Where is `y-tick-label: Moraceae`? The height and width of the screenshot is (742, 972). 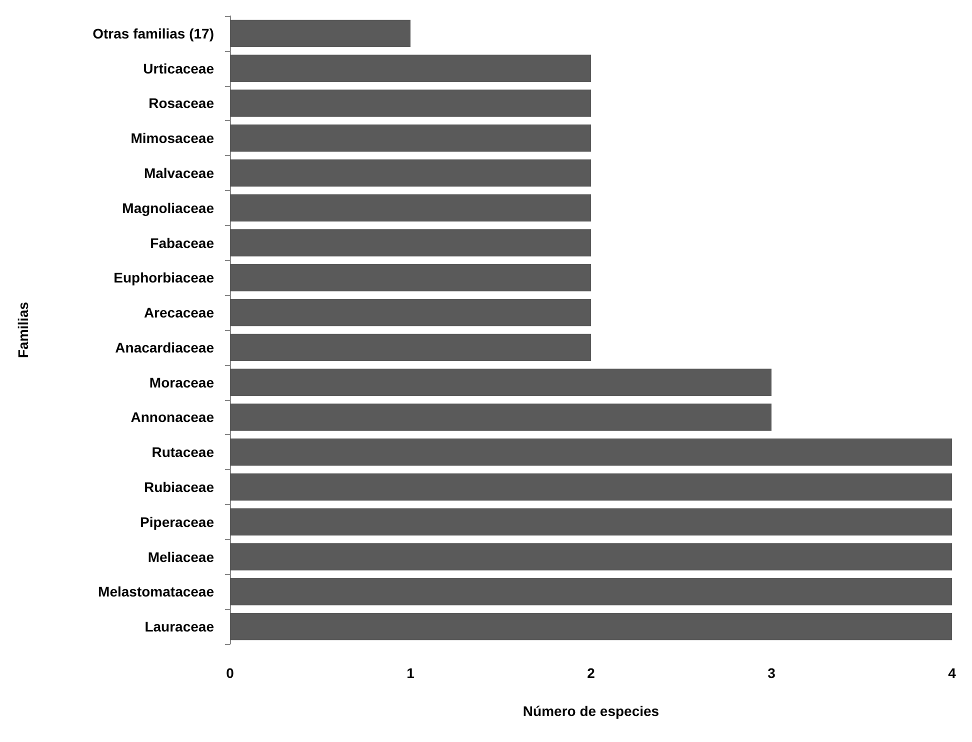 y-tick-label: Moraceae is located at coordinates (181, 382).